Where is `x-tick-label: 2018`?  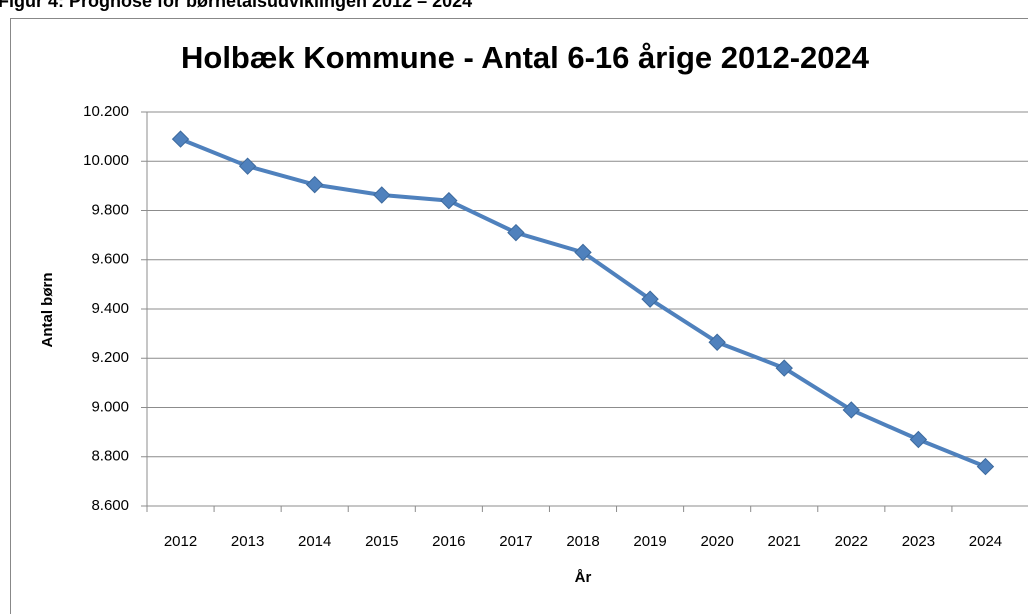 x-tick-label: 2018 is located at coordinates (582, 541).